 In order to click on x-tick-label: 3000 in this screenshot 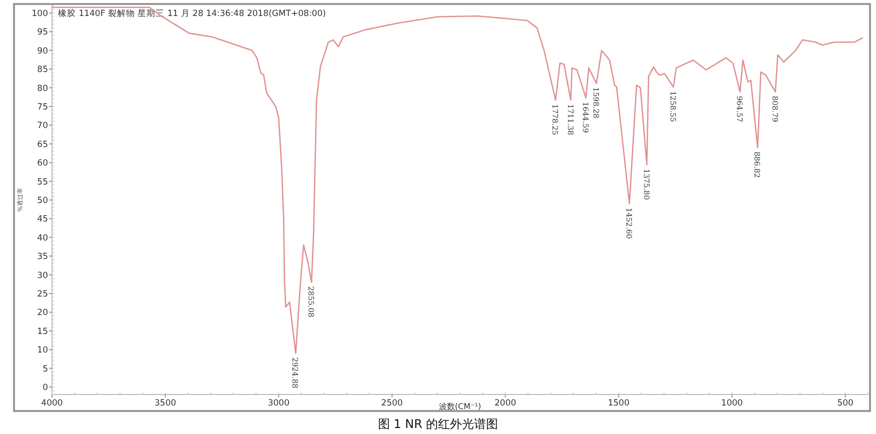, I will do `click(279, 403)`.